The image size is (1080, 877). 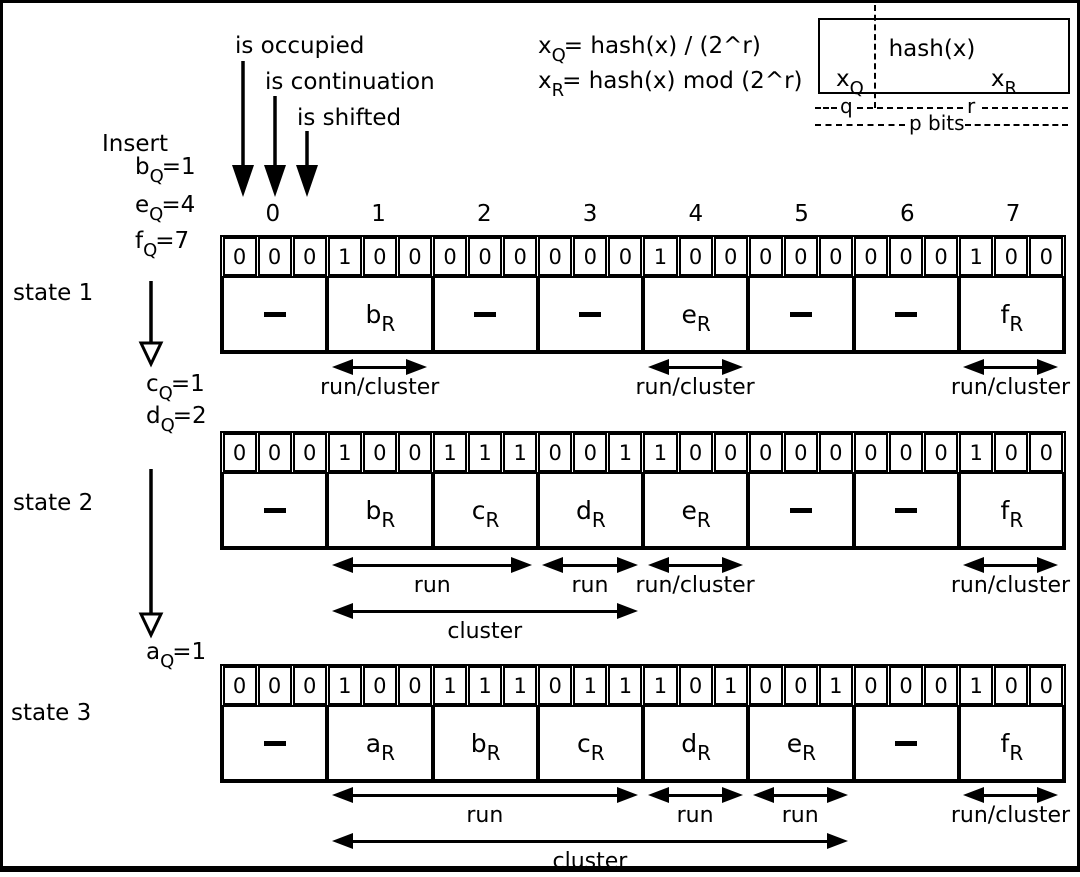 What do you see at coordinates (378, 214) in the screenshot?
I see `slot-index-label: 1` at bounding box center [378, 214].